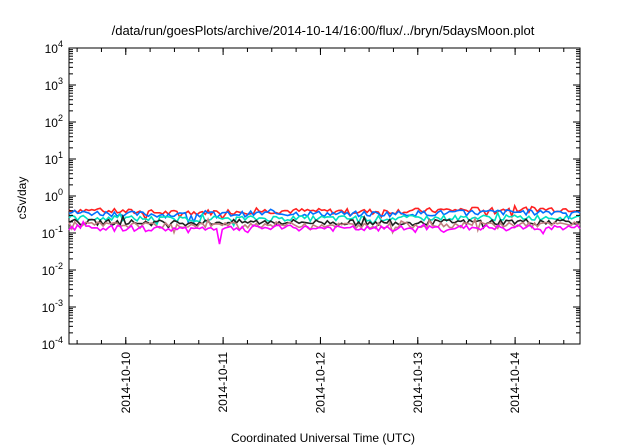  What do you see at coordinates (418, 383) in the screenshot?
I see `x-tick-label: 2014-10-13` at bounding box center [418, 383].